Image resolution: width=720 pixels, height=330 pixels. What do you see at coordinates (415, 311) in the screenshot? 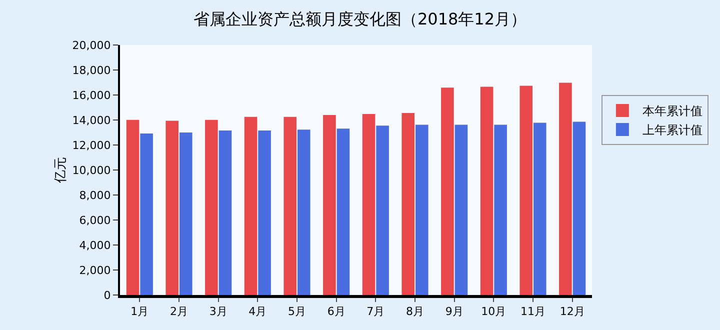
I see `x-tick-label: 8月` at bounding box center [415, 311].